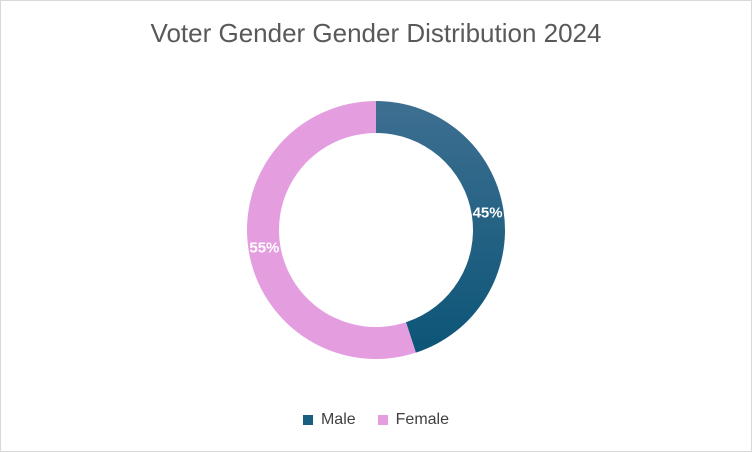 The image size is (752, 452). Describe the element at coordinates (338, 419) in the screenshot. I see `legend-label-male: Male` at that location.